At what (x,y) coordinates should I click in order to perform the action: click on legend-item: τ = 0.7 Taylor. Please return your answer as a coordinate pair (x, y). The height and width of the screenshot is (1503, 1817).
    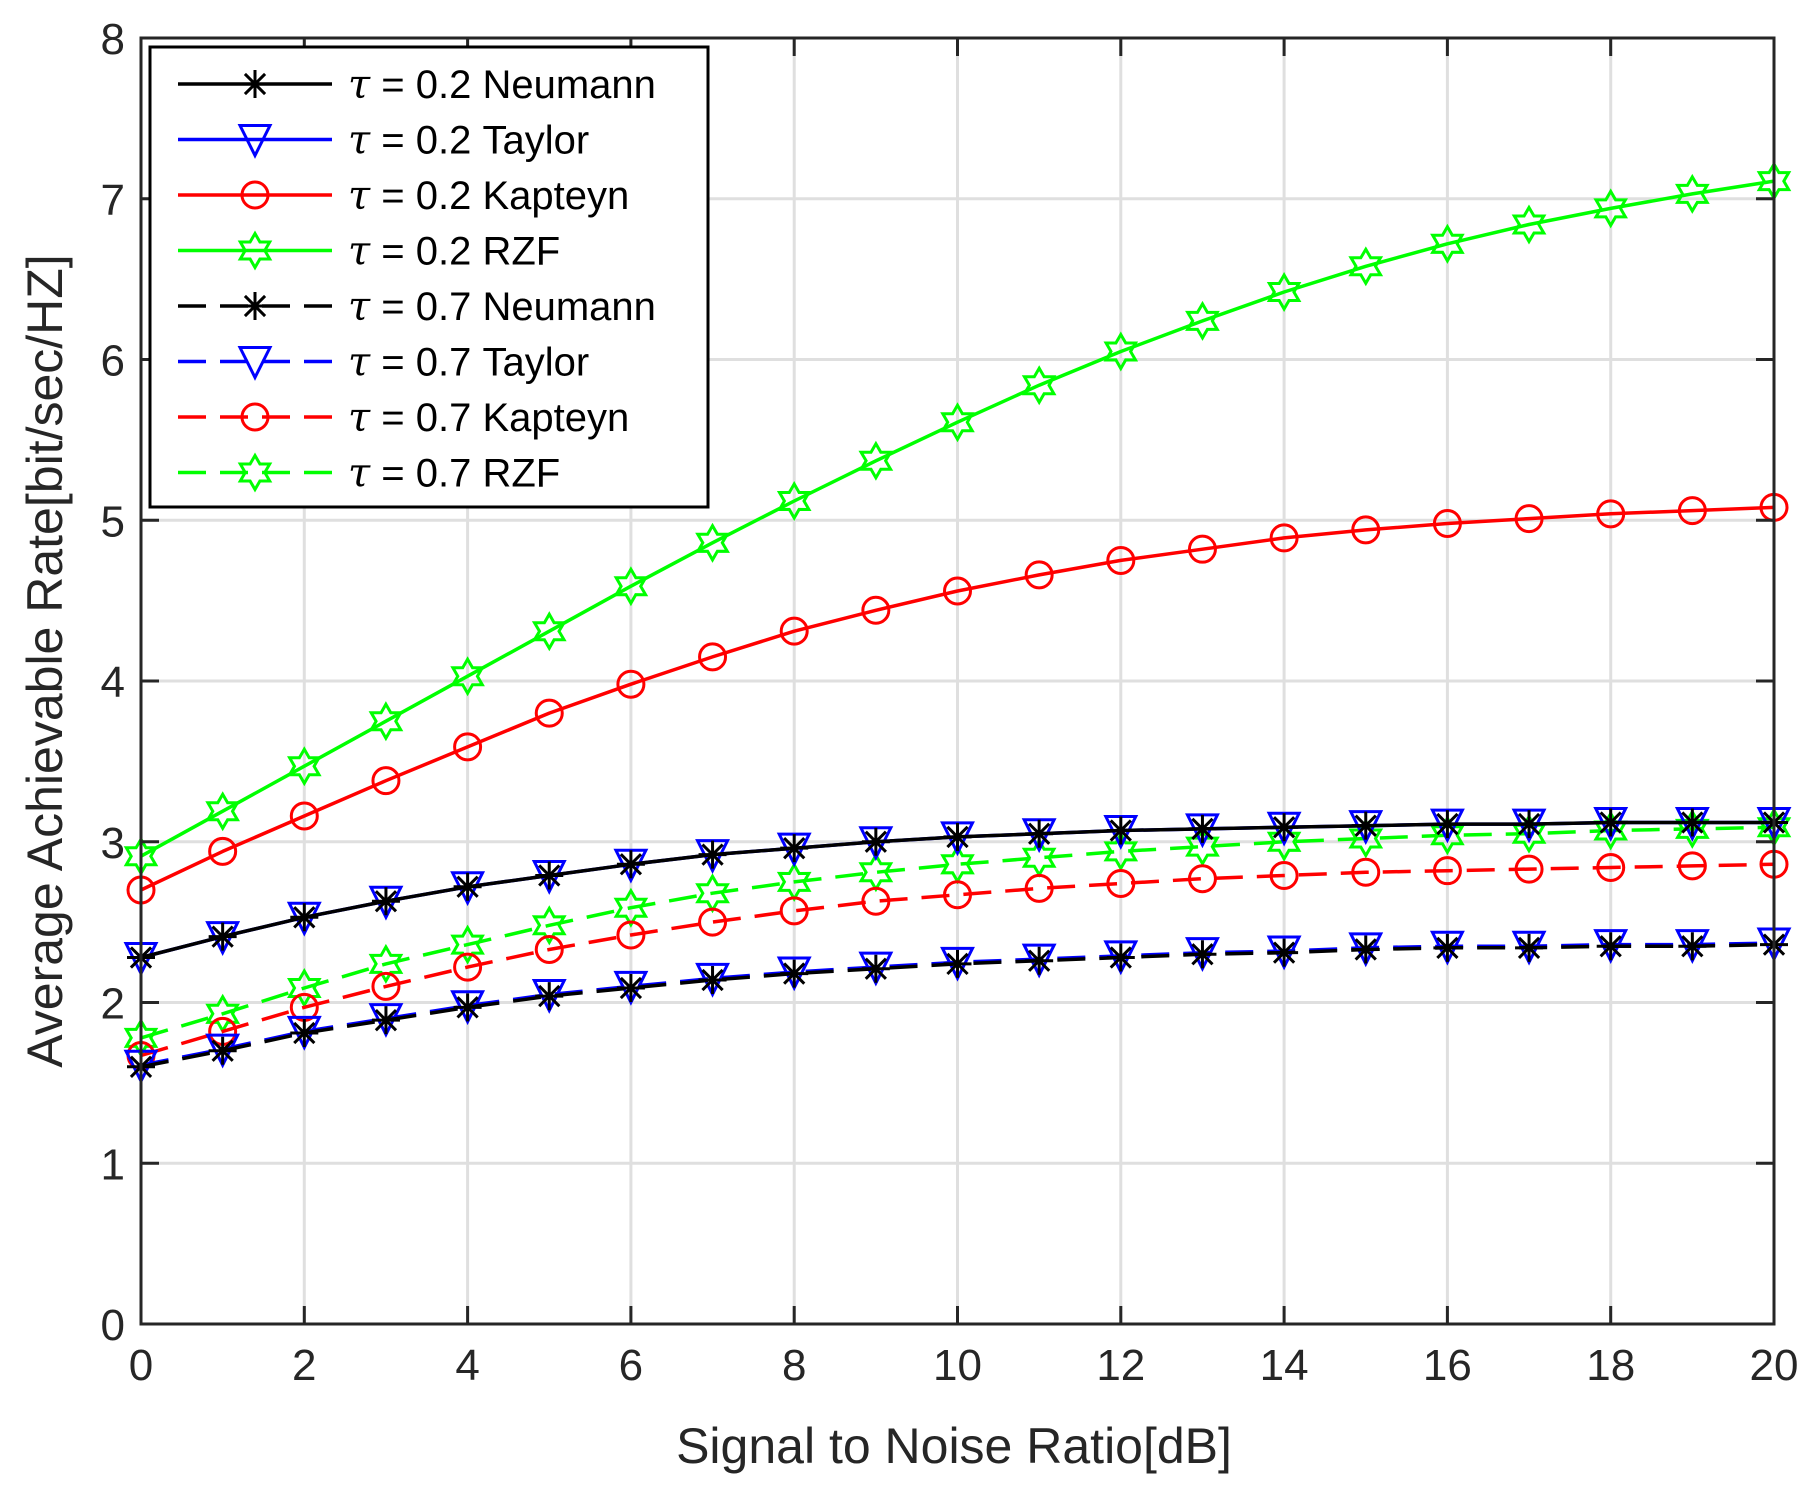
    Looking at the image, I should click on (383, 363).